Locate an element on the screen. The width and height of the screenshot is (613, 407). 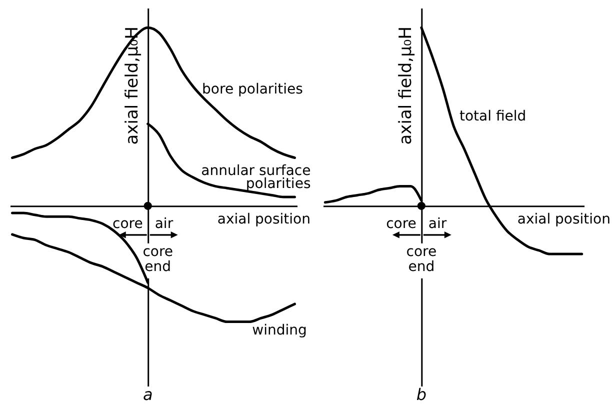
series-label: annular surface polarities is located at coordinates (256, 177).